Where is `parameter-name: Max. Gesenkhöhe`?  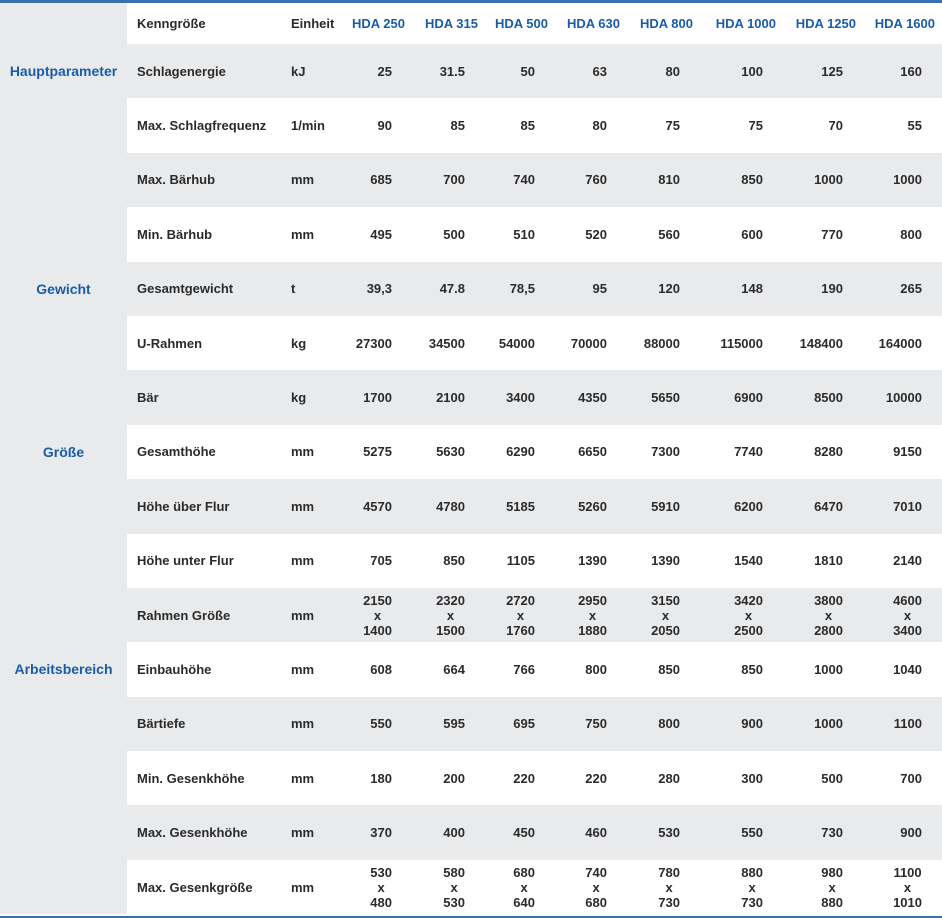
parameter-name: Max. Gesenkhöhe is located at coordinates (206, 832).